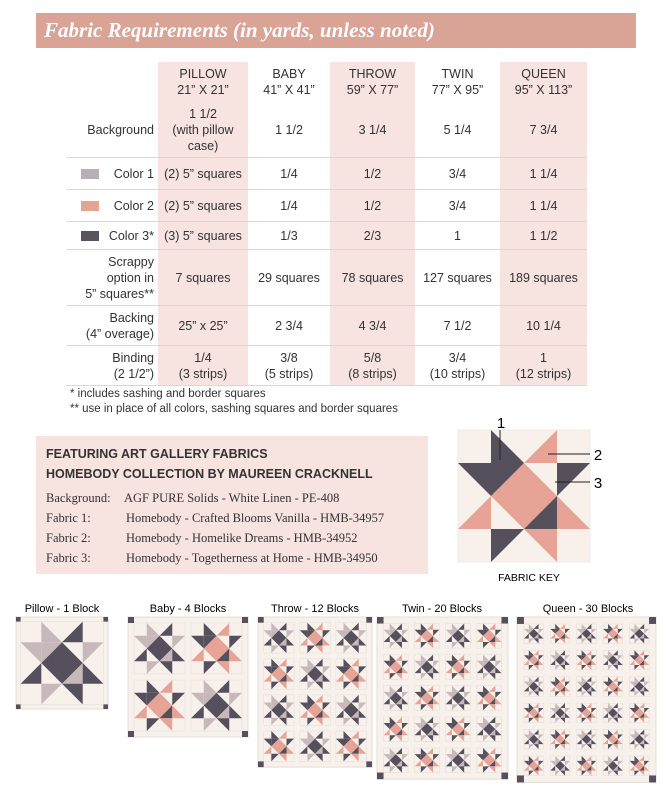 This screenshot has height=794, width=672. What do you see at coordinates (133, 173) in the screenshot?
I see `label-line: Color 1` at bounding box center [133, 173].